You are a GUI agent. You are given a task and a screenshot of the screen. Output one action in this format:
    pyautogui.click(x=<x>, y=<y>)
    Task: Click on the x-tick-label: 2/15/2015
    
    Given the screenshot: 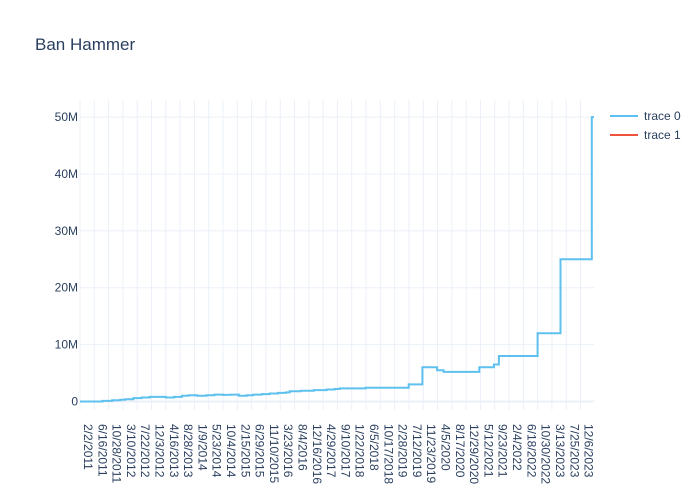 What is the action you would take?
    pyautogui.click(x=245, y=451)
    